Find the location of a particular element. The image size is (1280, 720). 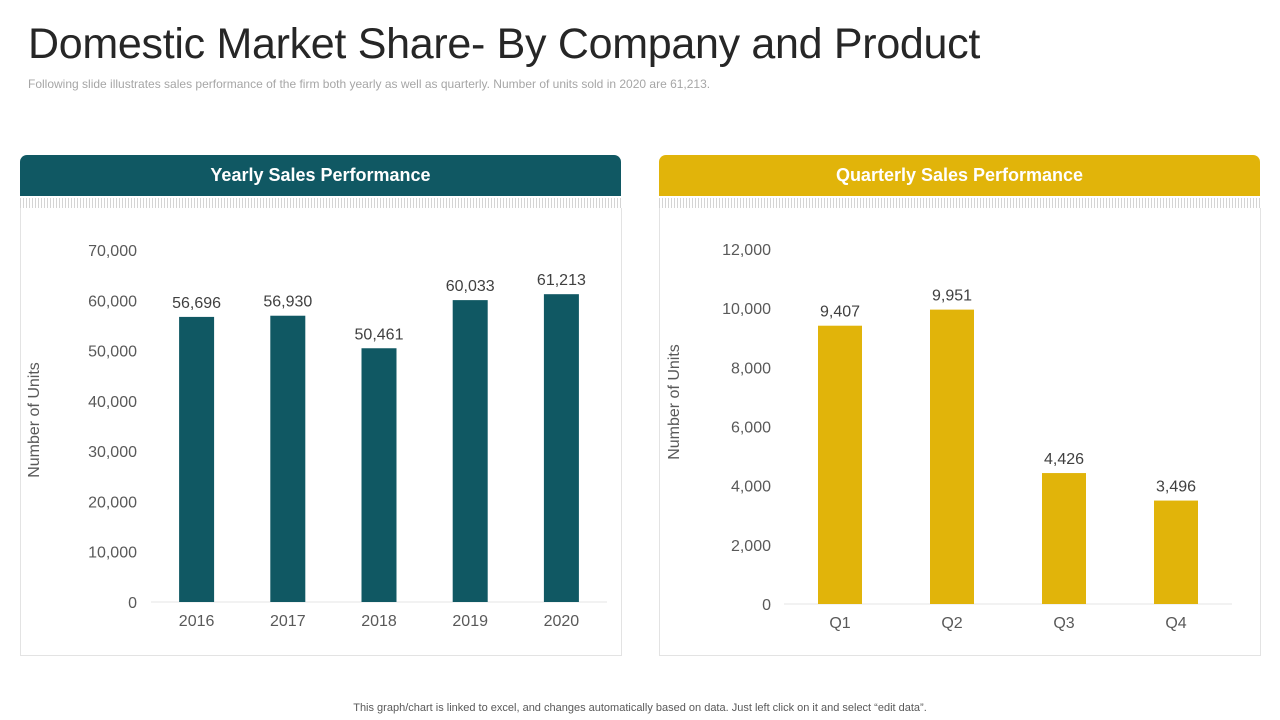

quarterly-x-tick-label: Q2 is located at coordinates (951, 623).